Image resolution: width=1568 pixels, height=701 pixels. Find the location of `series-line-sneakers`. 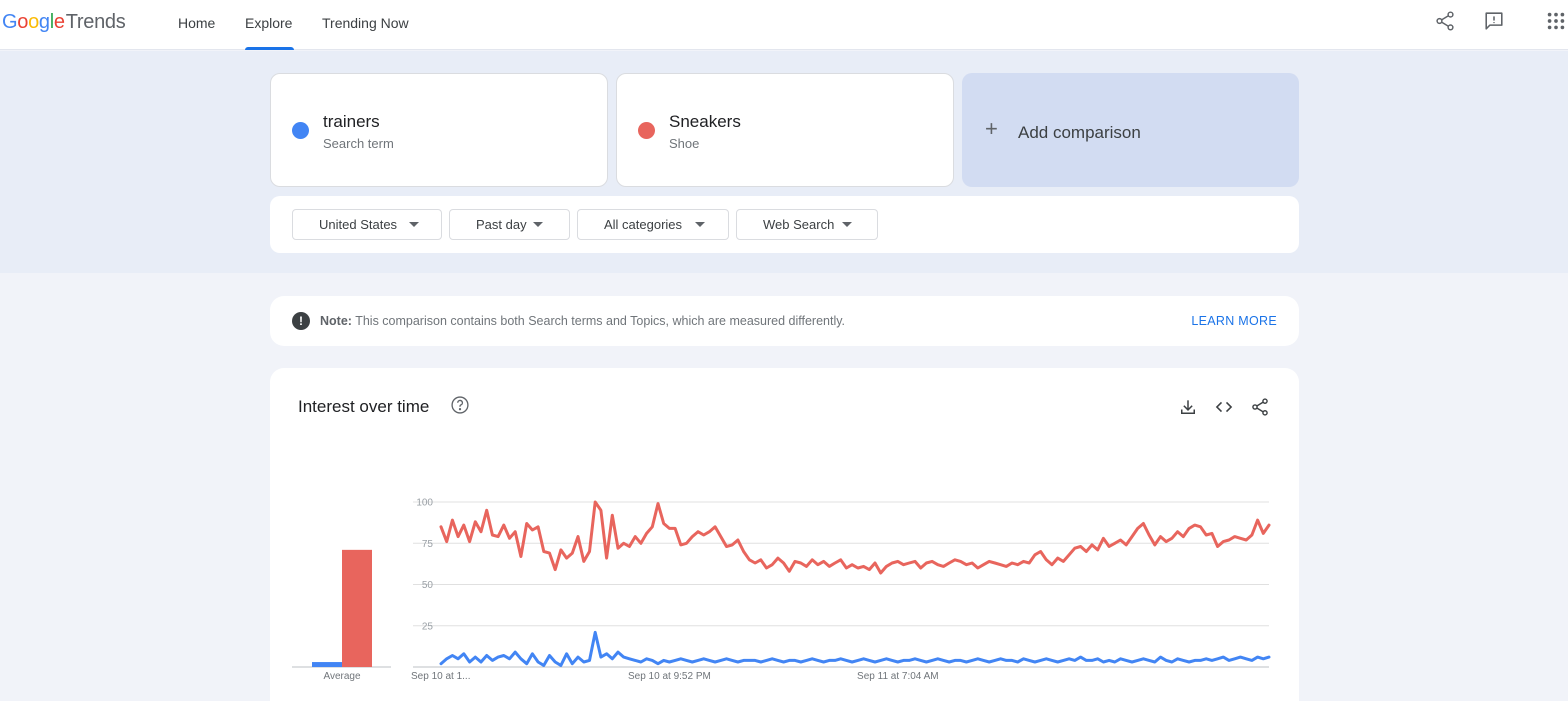

series-line-sneakers is located at coordinates (855, 537).